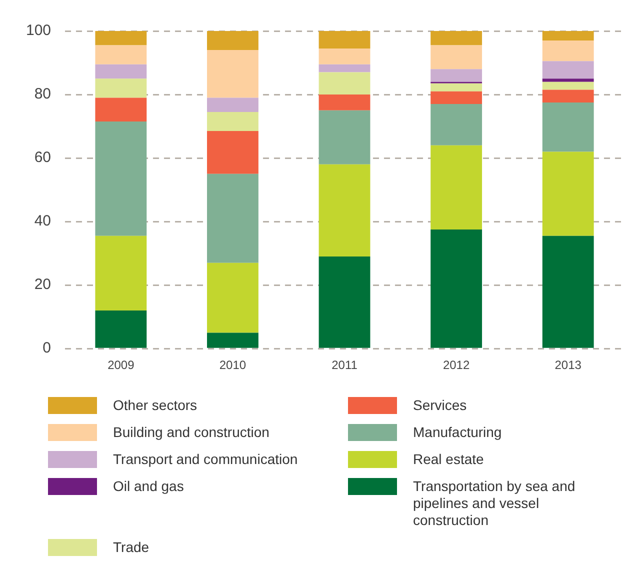 The image size is (636, 578). What do you see at coordinates (494, 503) in the screenshot?
I see `legend-label: Transportation by sea and pipelines and vessel construction` at bounding box center [494, 503].